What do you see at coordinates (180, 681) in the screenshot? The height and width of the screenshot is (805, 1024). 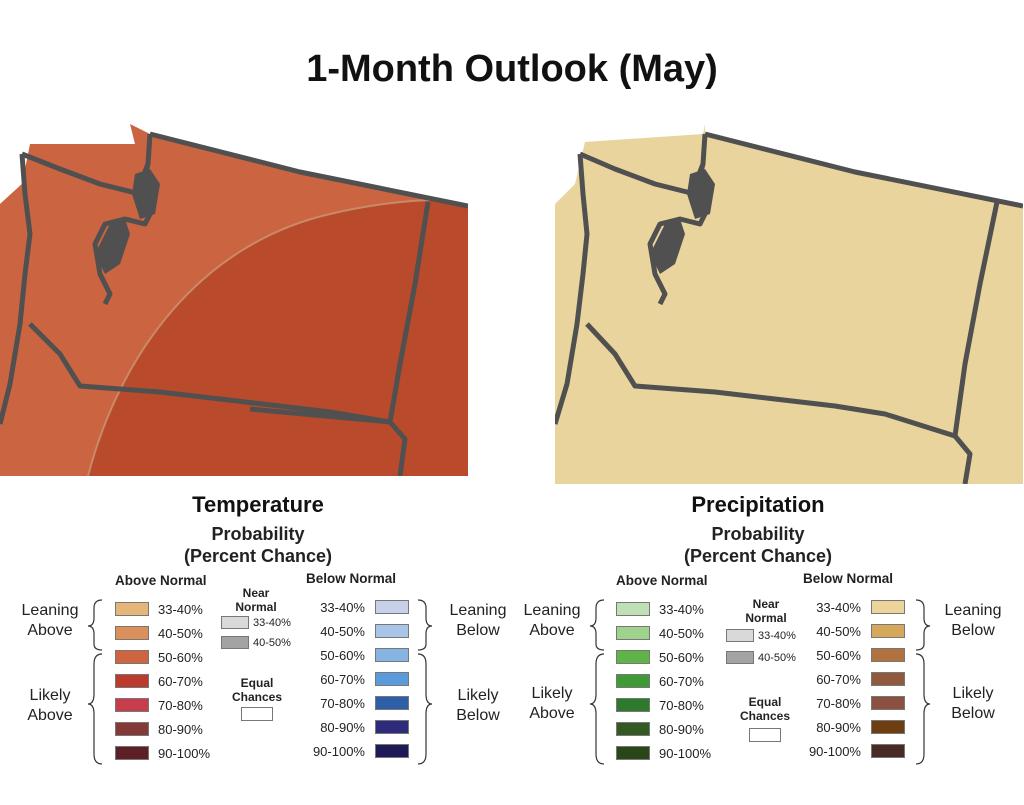 I see `temperature-above-normal-label: 60-70%` at bounding box center [180, 681].